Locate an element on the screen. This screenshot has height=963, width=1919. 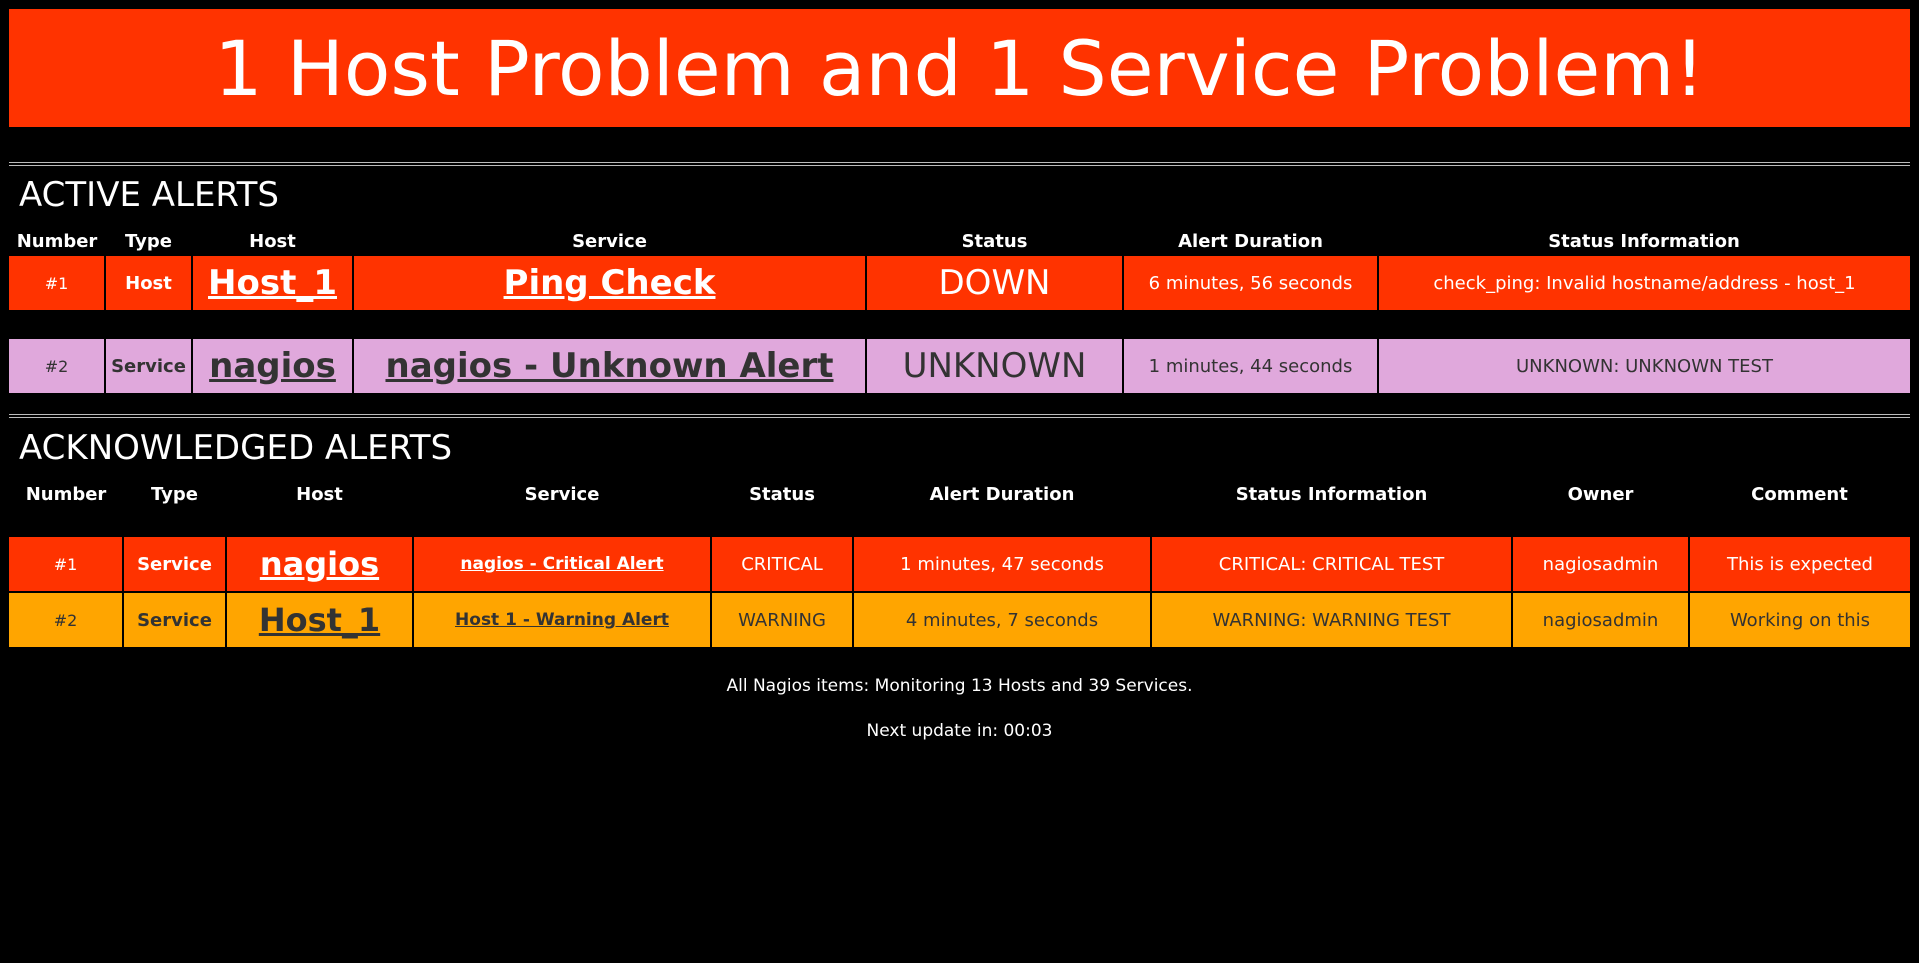
next-update-countdown: Next update in: 00:03 is located at coordinates (959, 731).